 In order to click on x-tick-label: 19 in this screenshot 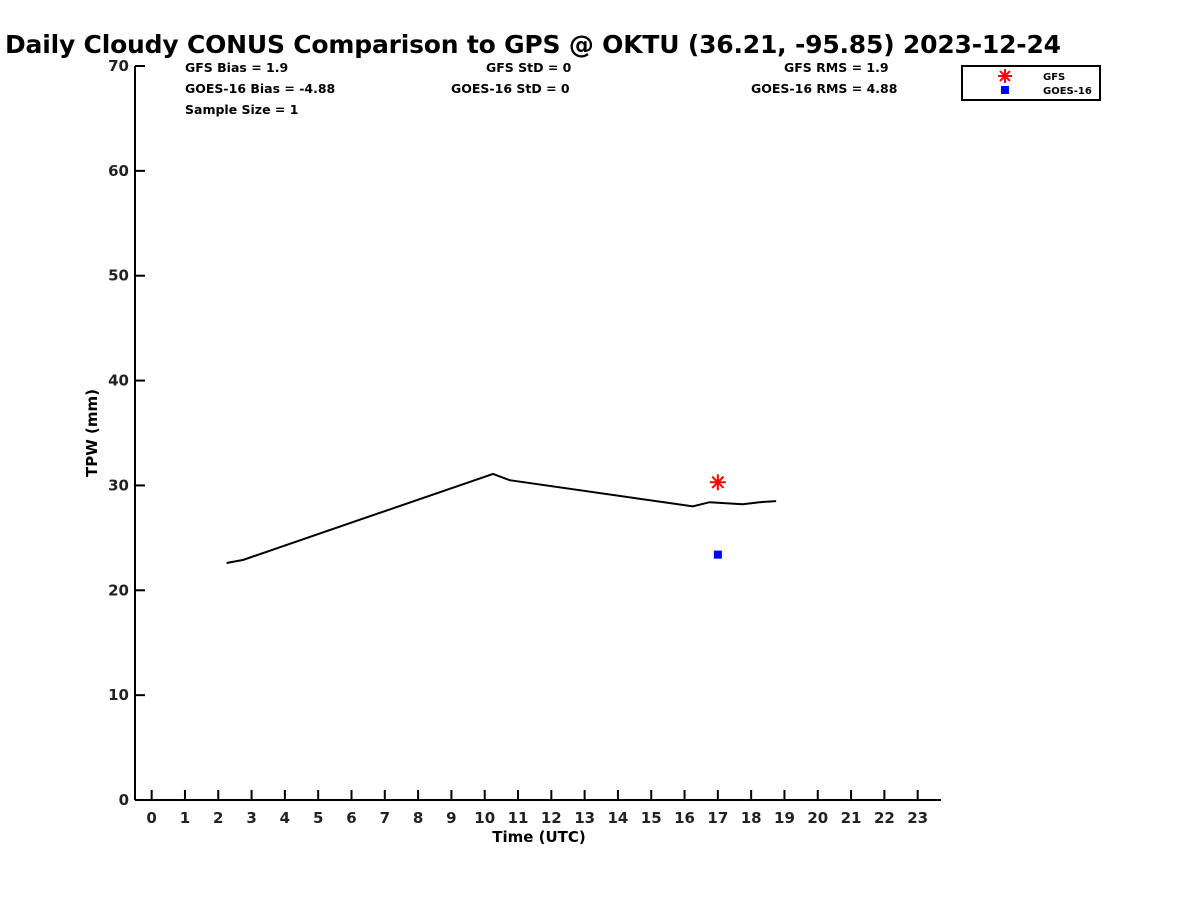, I will do `click(784, 818)`.